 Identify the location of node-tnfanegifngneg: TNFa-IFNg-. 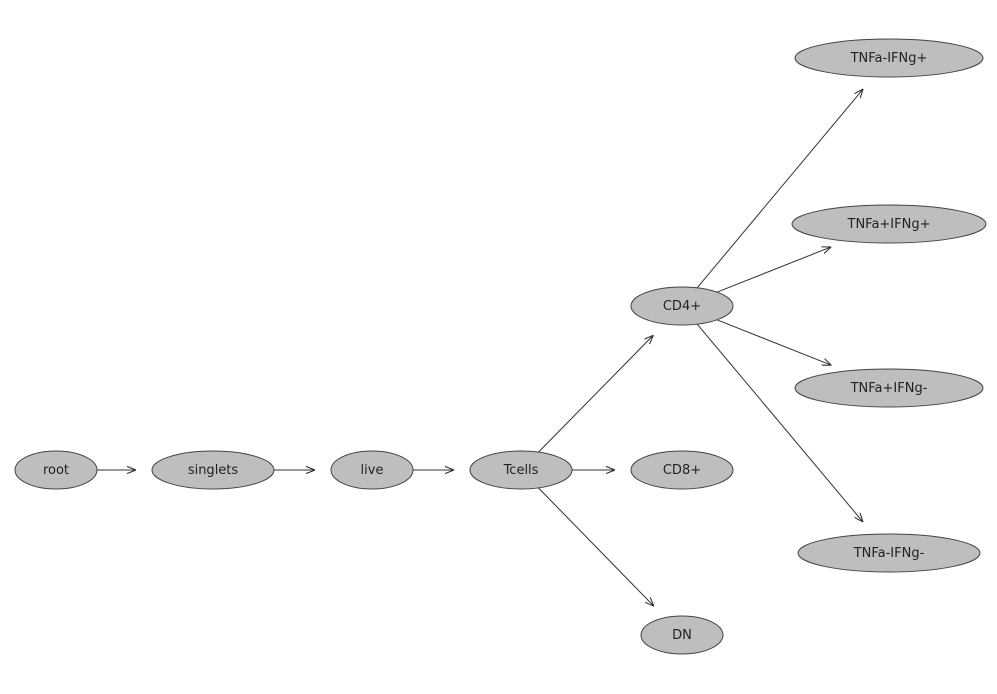
(889, 553).